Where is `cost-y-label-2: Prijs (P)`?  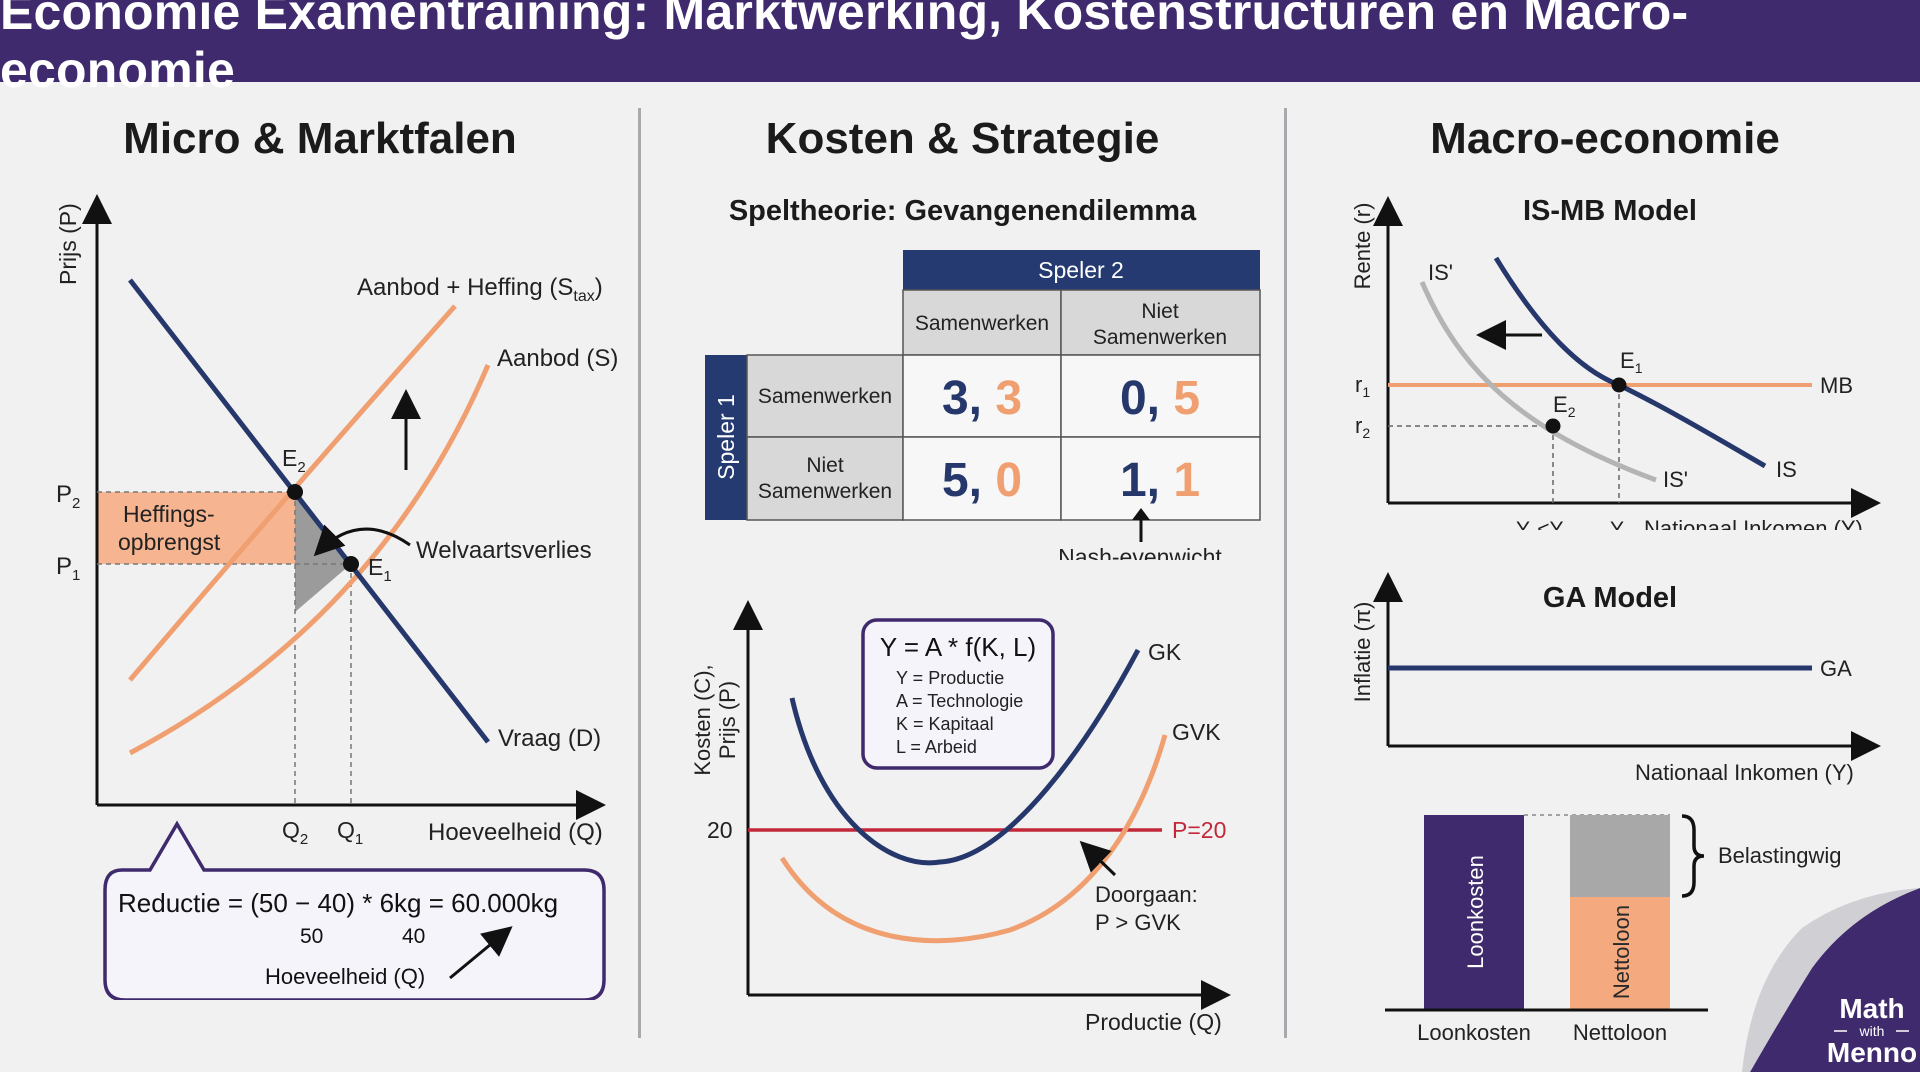
cost-y-label-2: Prijs (P) is located at coordinates (727, 720).